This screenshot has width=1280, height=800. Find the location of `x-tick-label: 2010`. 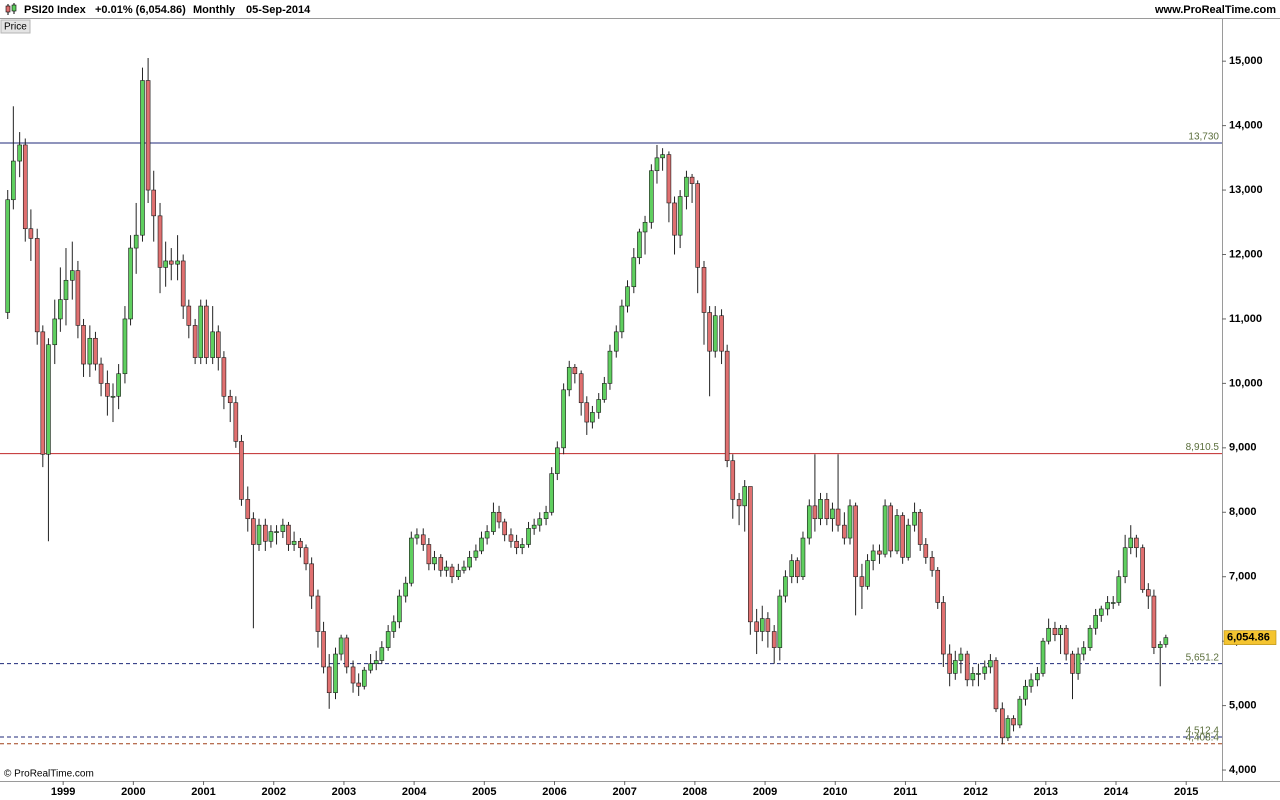

x-tick-label: 2010 is located at coordinates (835, 792).